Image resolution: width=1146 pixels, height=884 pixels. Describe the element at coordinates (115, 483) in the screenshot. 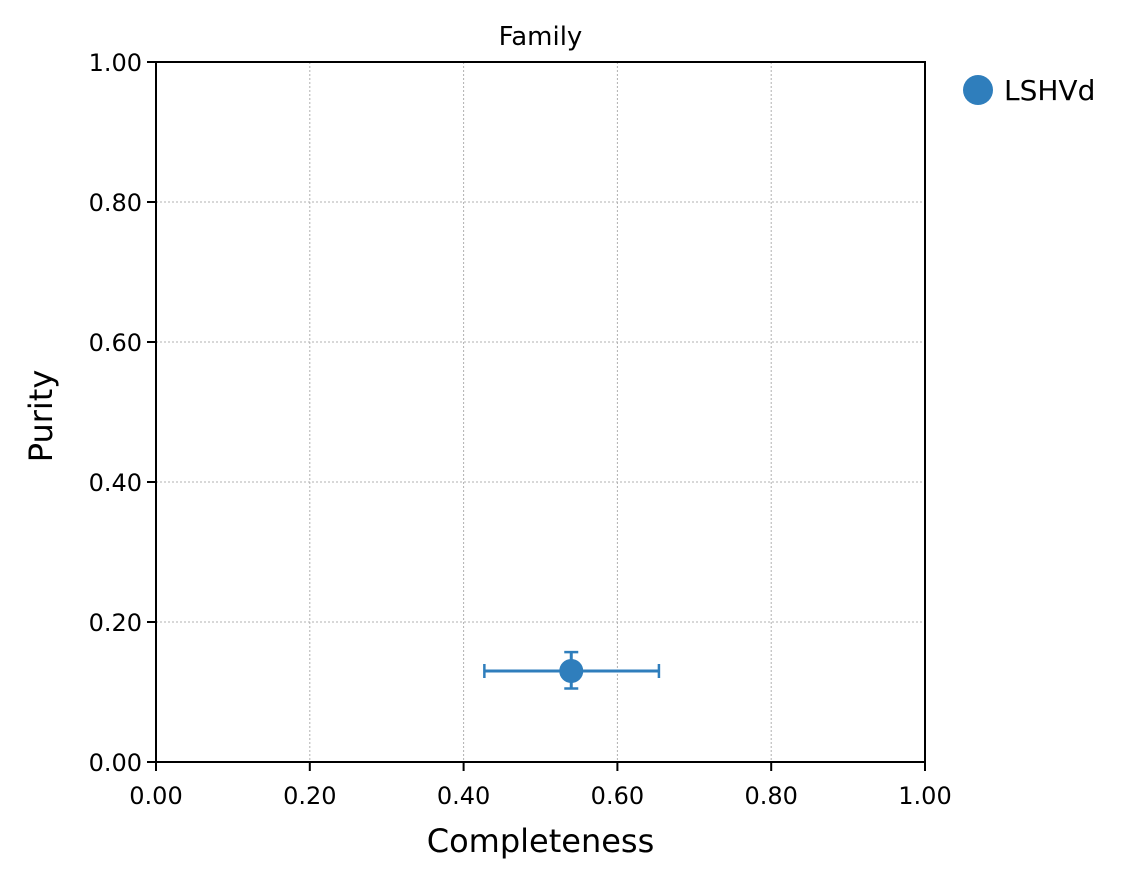

I see `y-tick-label: 0.40` at that location.